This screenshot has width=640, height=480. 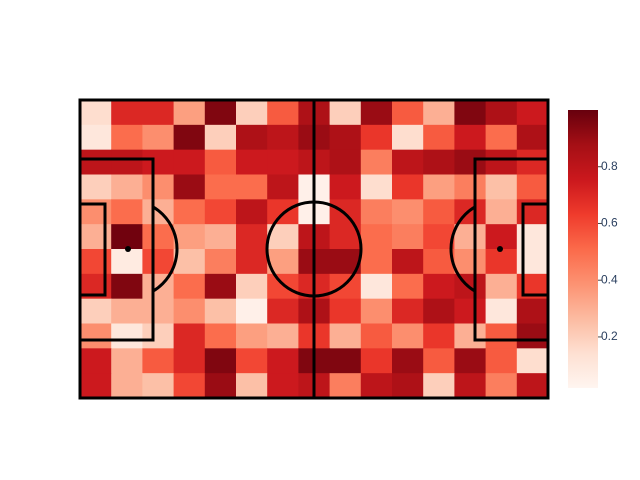 What do you see at coordinates (609, 336) in the screenshot?
I see `colorbar-tick-label: 0.2` at bounding box center [609, 336].